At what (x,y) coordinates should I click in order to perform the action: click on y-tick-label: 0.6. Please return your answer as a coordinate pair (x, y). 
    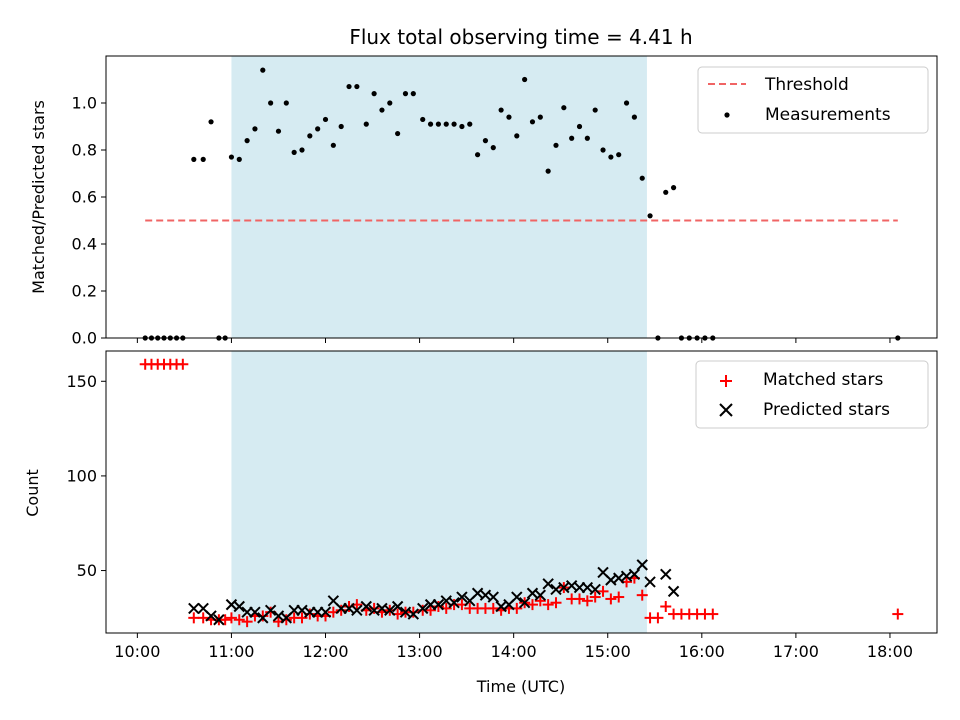
    Looking at the image, I should click on (84, 197).